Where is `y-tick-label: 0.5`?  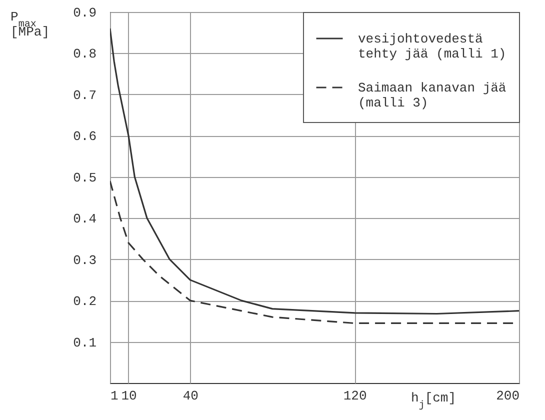 y-tick-label: 0.5 is located at coordinates (84, 178).